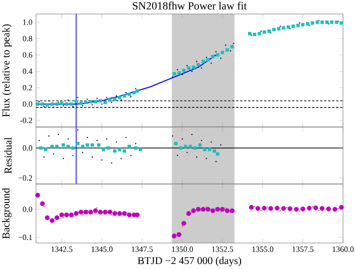 The height and width of the screenshot is (269, 355). I want to click on chart-title: SN2018fhw Power law fit, so click(189, 6).